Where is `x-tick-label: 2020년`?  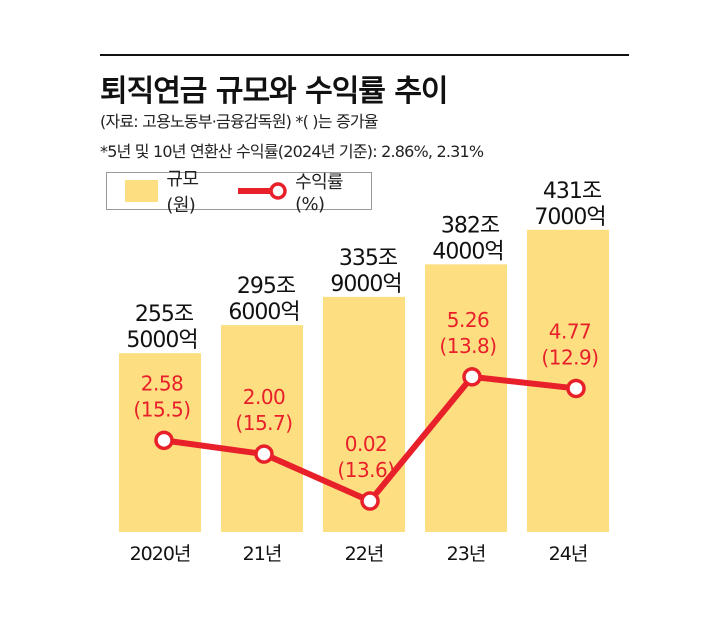
x-tick-label: 2020년 is located at coordinates (160, 554).